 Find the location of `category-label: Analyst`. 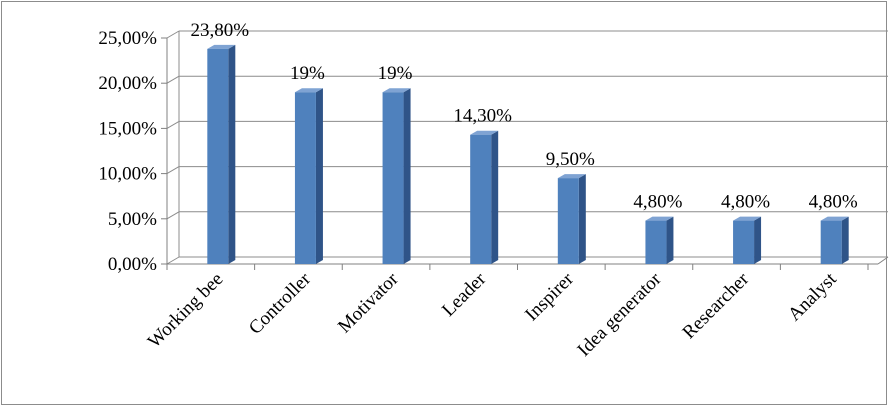

category-label: Analyst is located at coordinates (812, 296).